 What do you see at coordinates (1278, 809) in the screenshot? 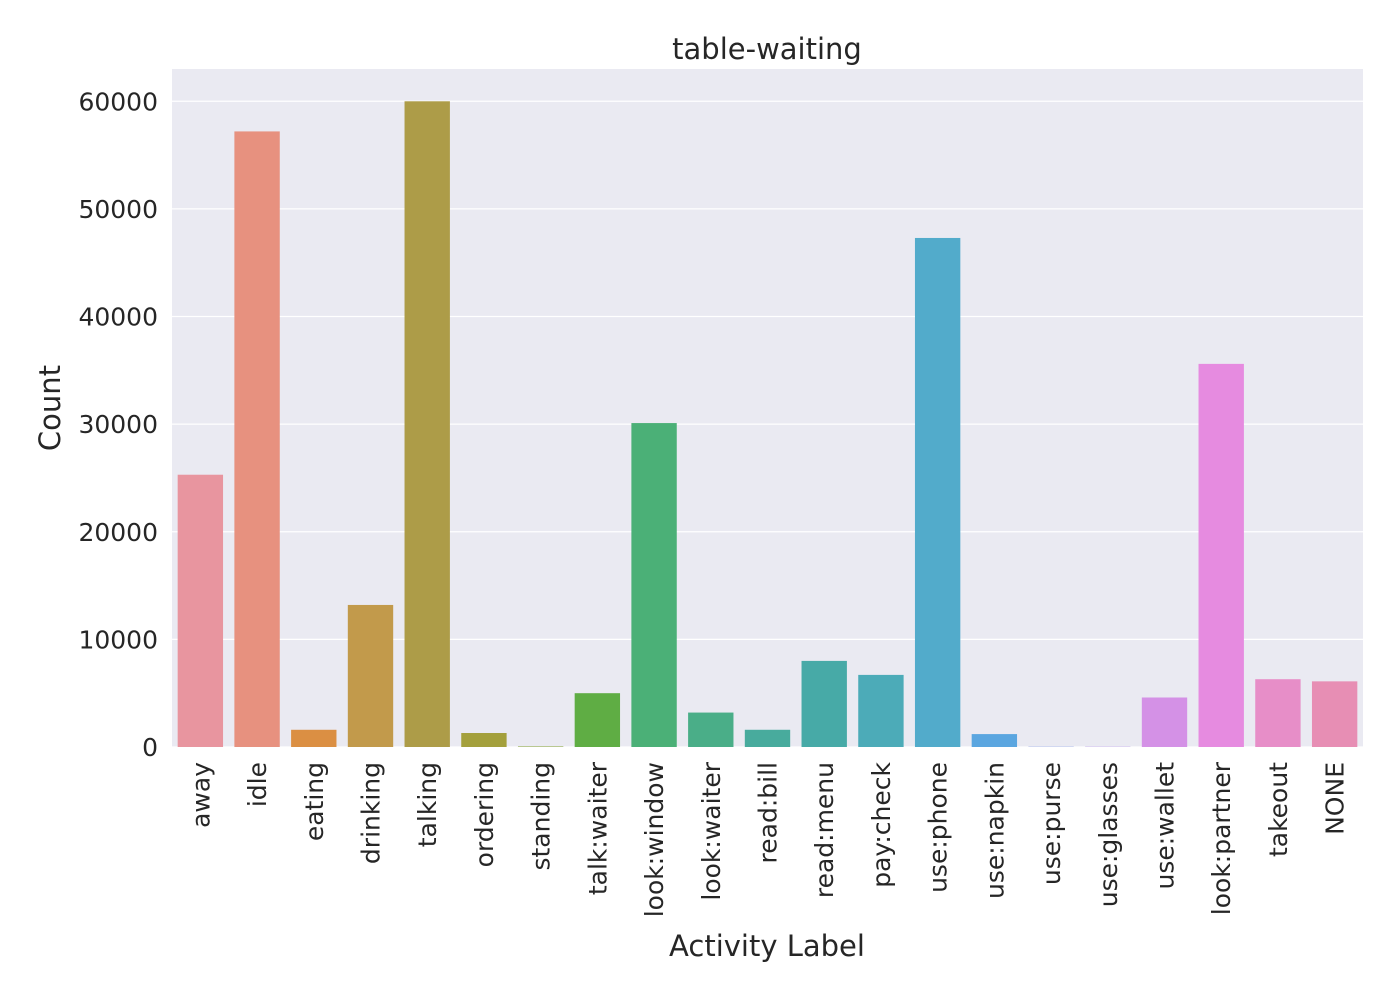
I see `x-tick-label: takeout` at bounding box center [1278, 809].